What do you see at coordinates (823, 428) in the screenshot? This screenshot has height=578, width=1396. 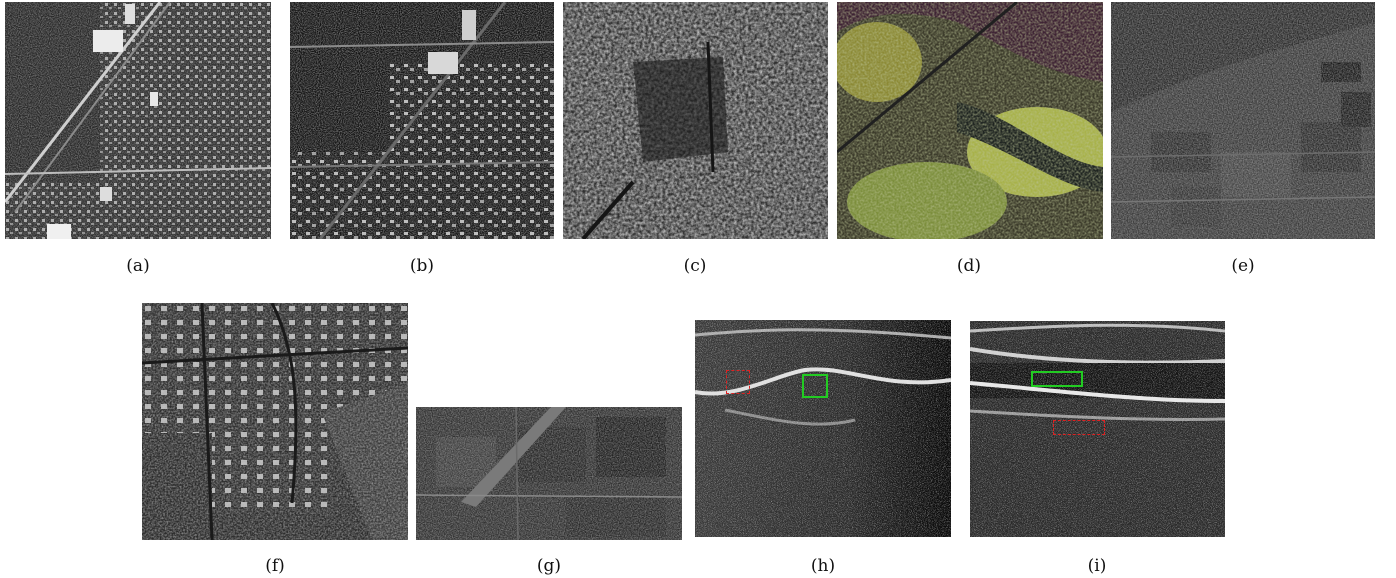 I see `panel-h-image` at bounding box center [823, 428].